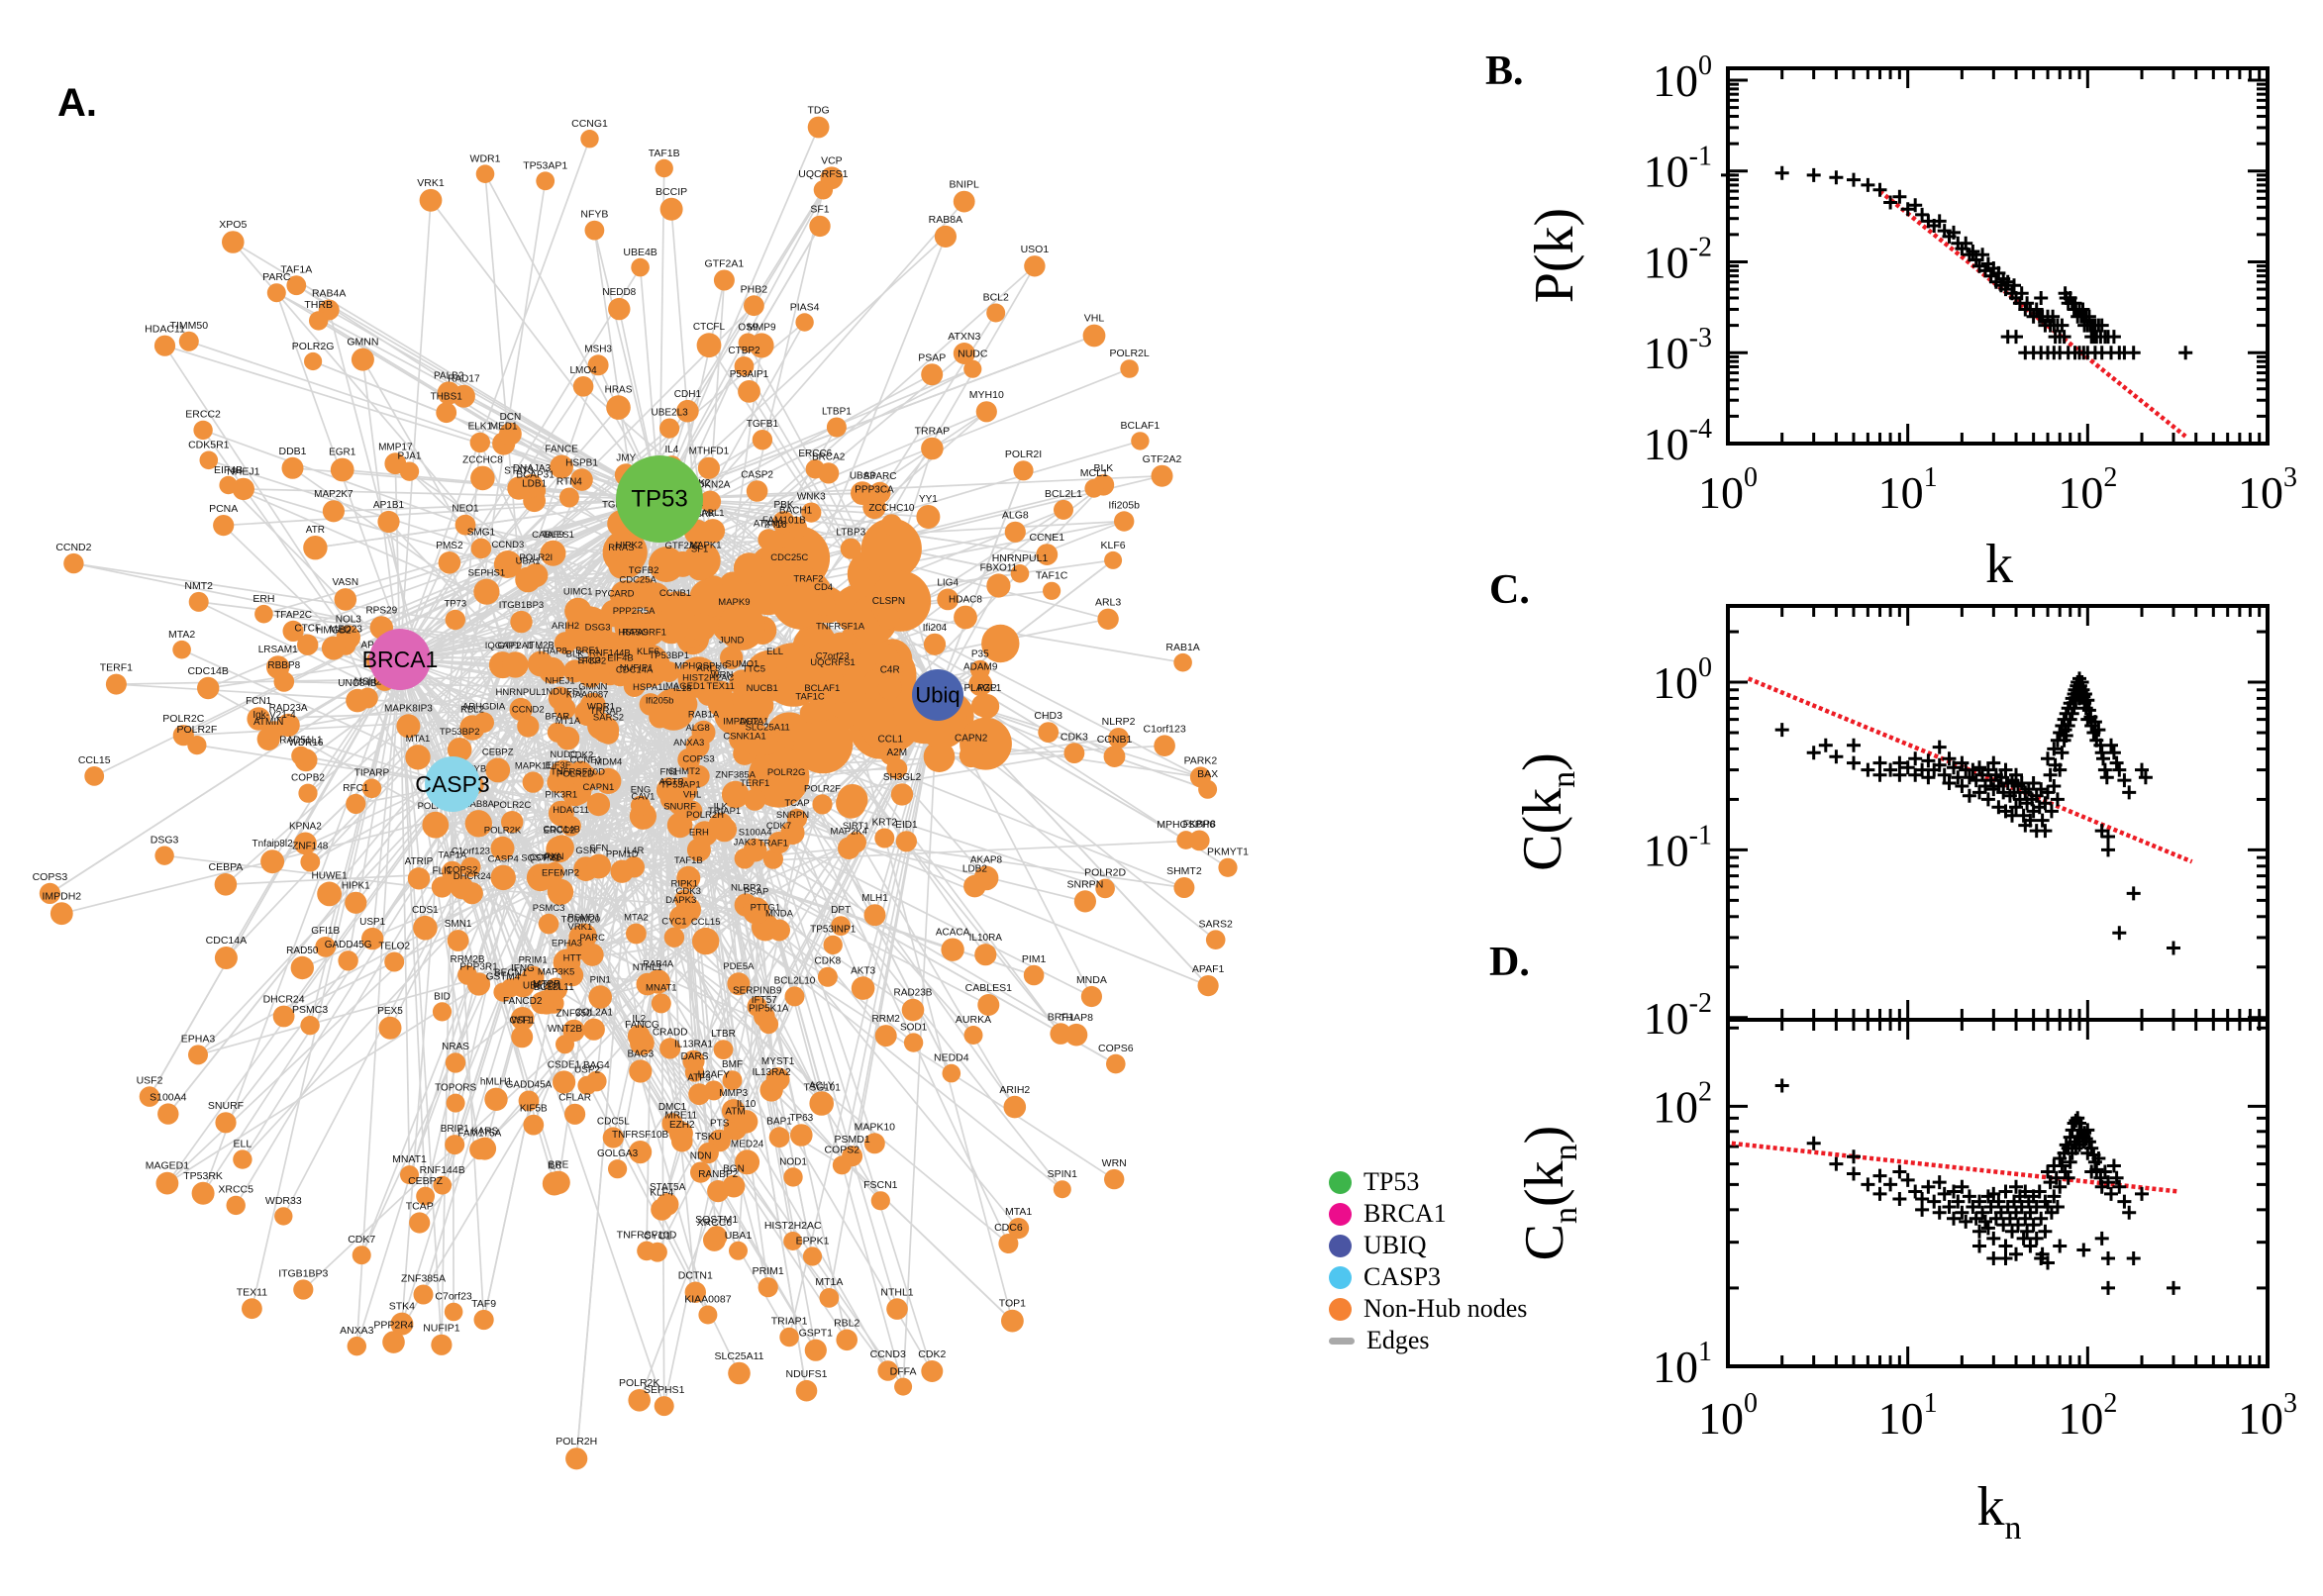 This screenshot has height=1596, width=2323. I want to click on network-node-label: POLR2H, so click(705, 815).